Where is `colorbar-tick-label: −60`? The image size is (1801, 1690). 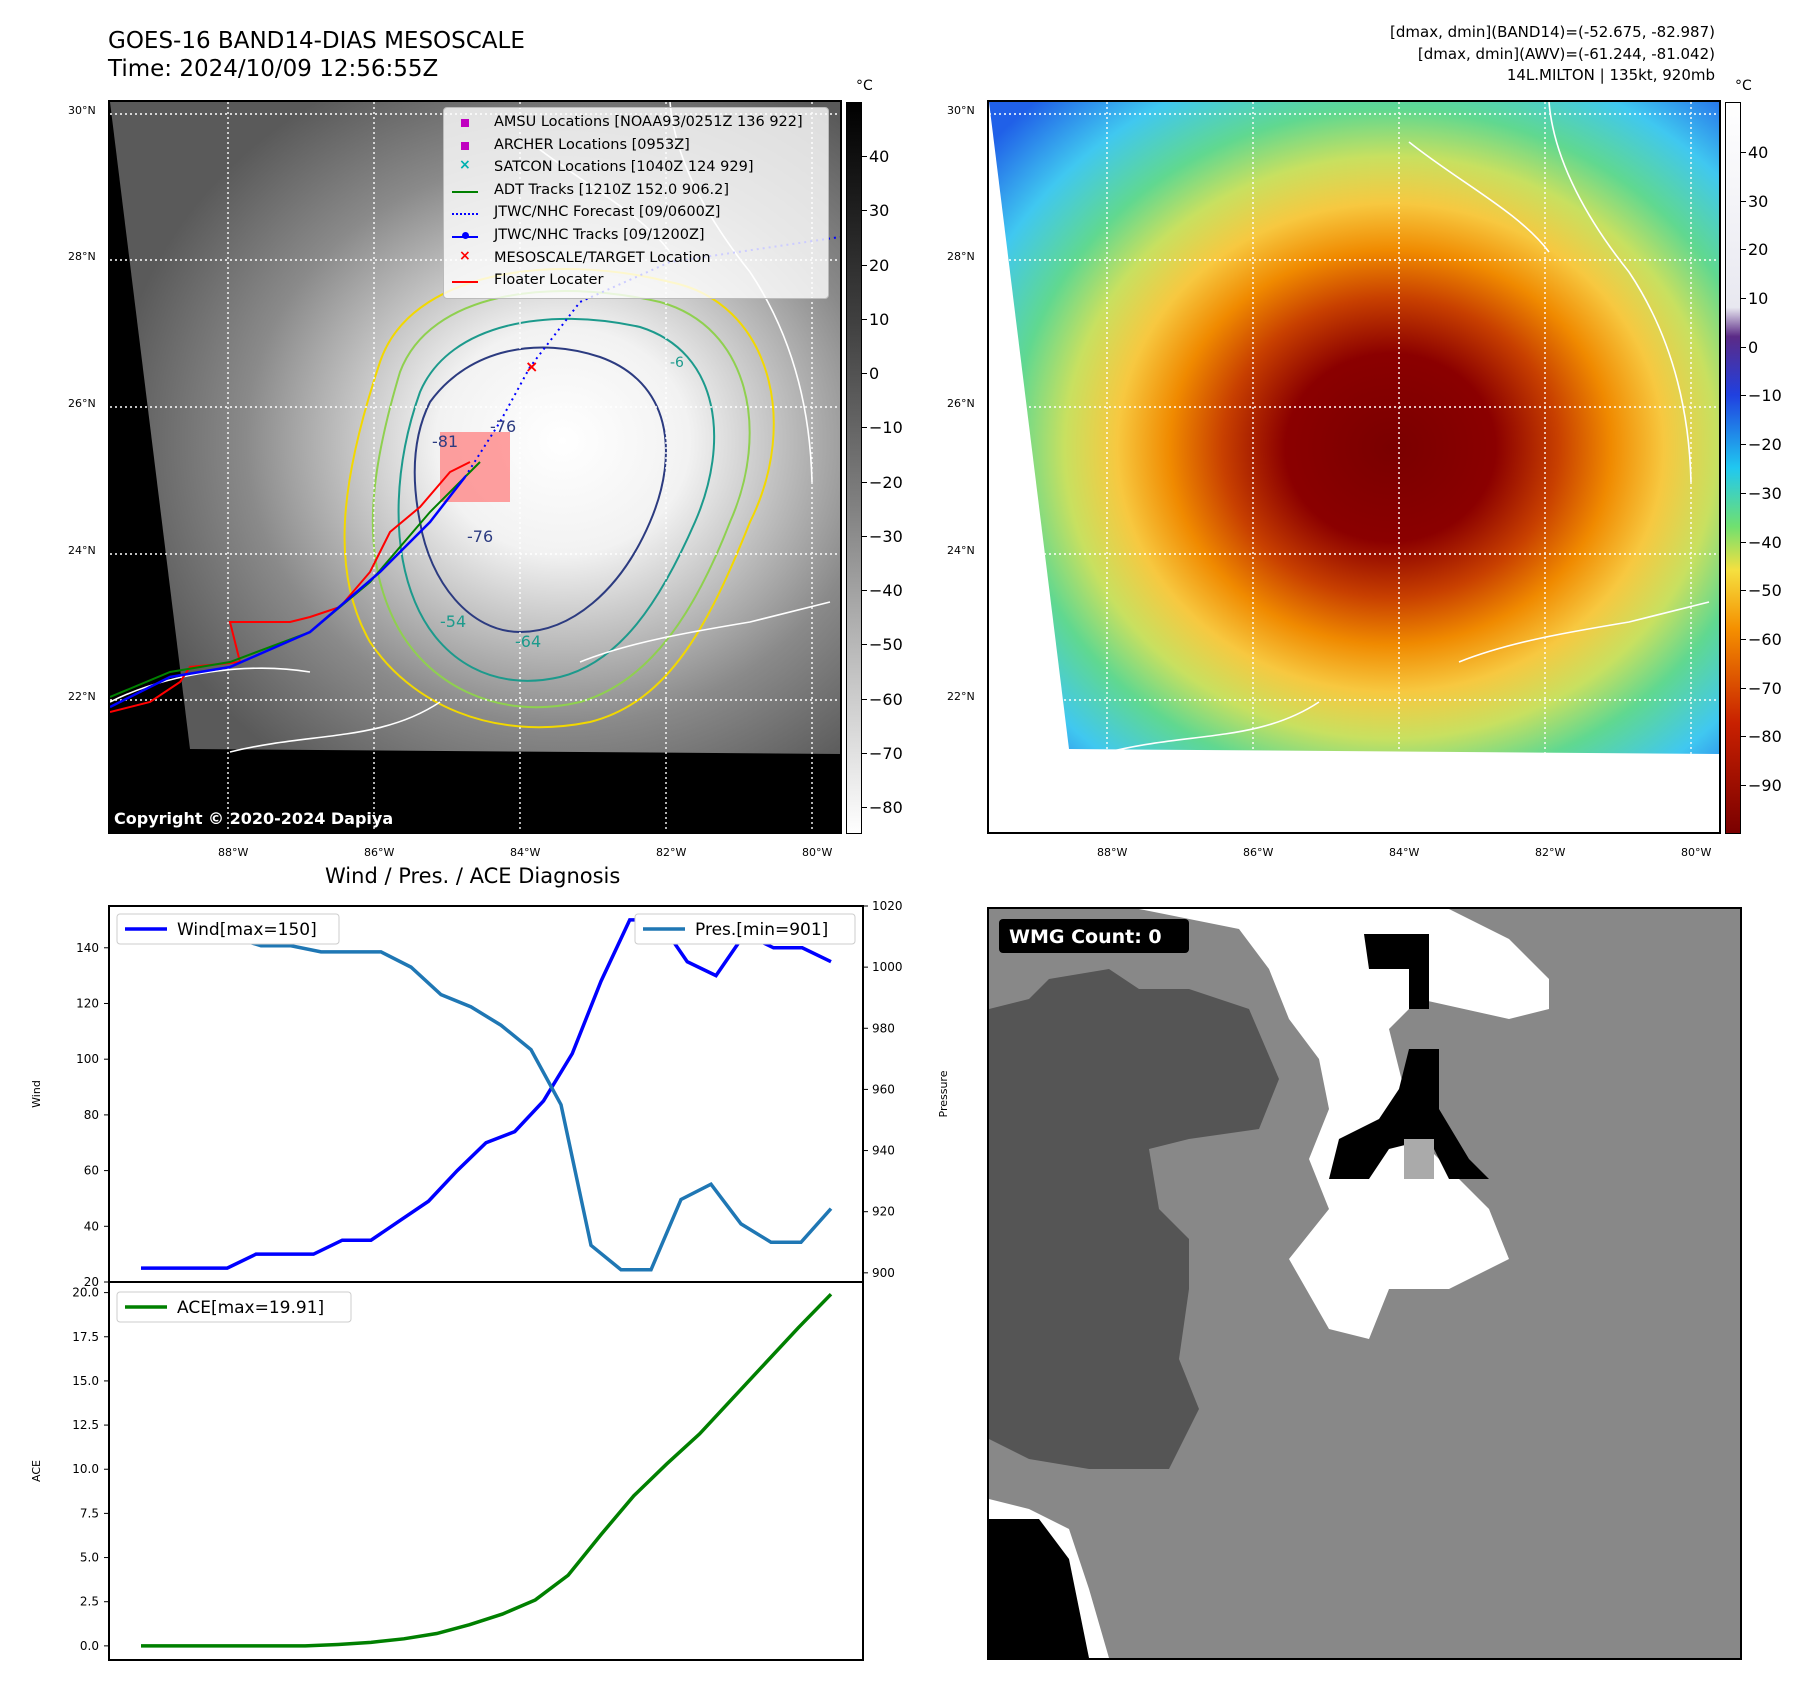
colorbar-tick-label: −60 is located at coordinates (886, 699).